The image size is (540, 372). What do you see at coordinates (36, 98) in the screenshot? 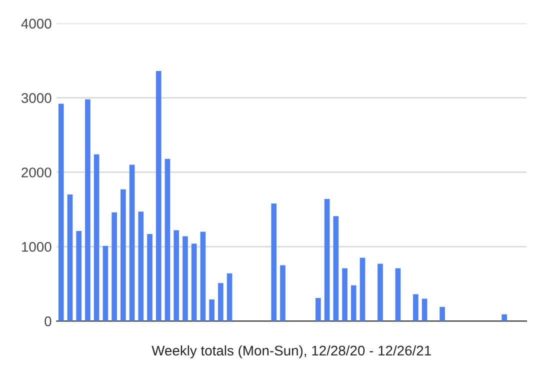
I see `y-tick-label: 3000` at bounding box center [36, 98].